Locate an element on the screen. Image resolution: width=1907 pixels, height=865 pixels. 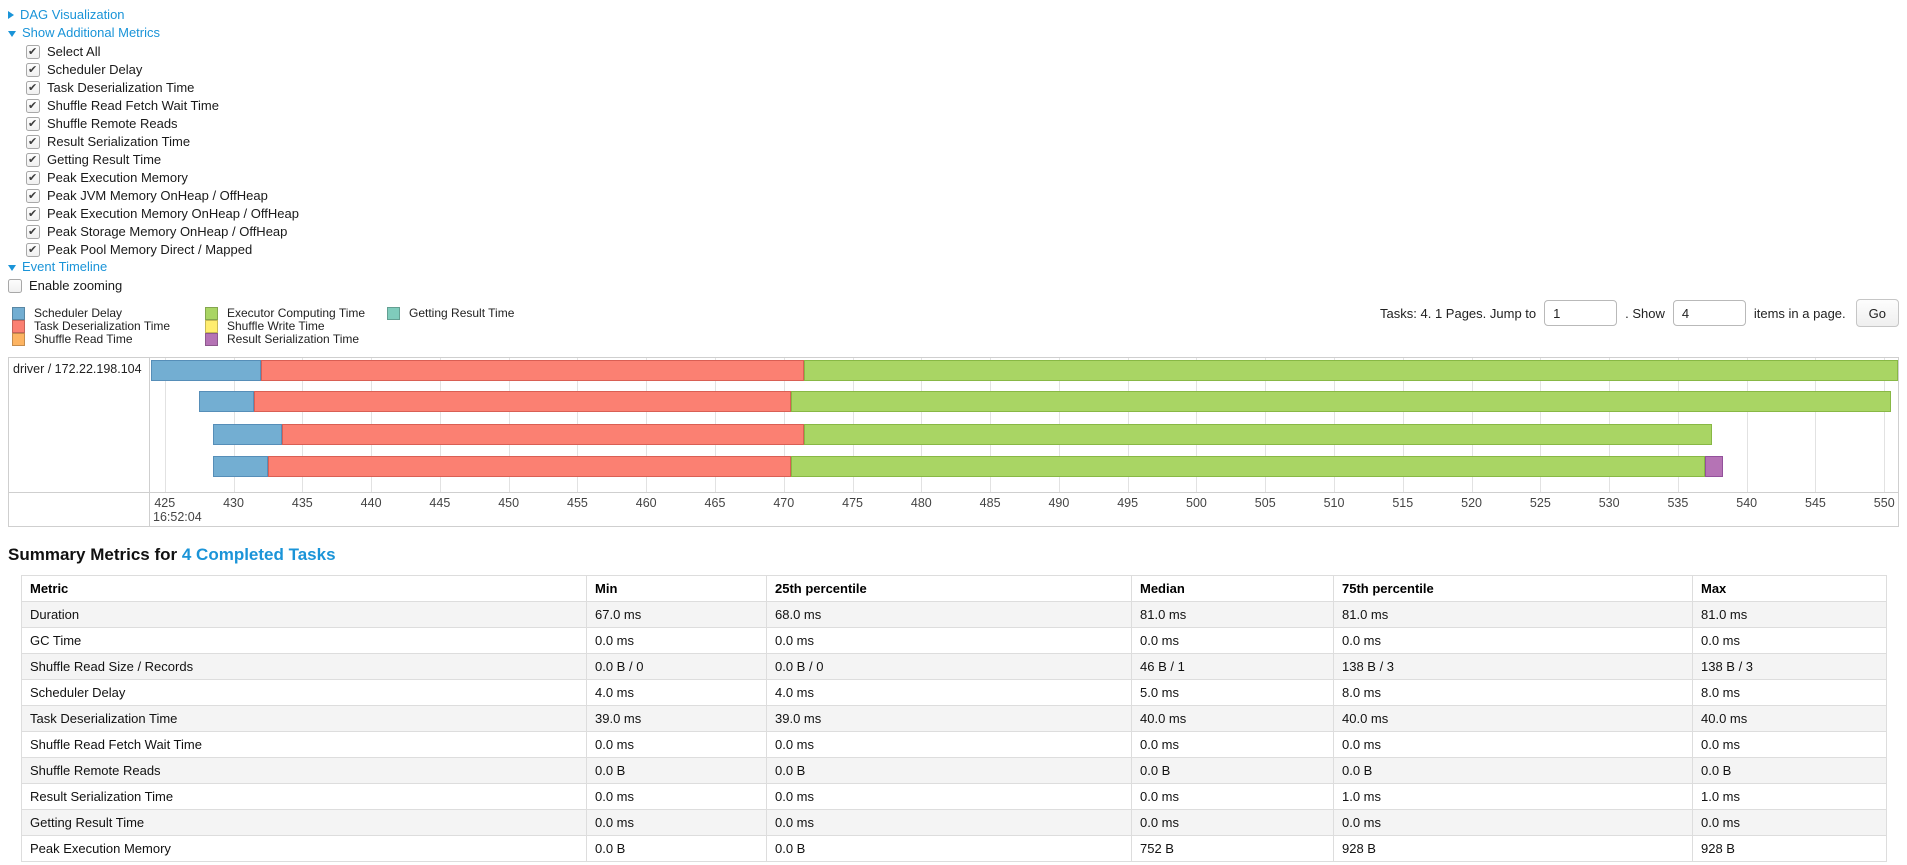
table-header-cell: Min is located at coordinates (676, 588).